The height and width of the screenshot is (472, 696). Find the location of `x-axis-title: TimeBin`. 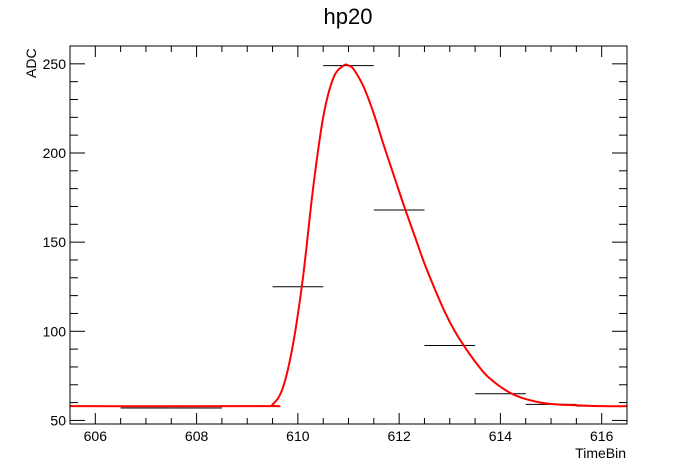

x-axis-title: TimeBin is located at coordinates (600, 453).